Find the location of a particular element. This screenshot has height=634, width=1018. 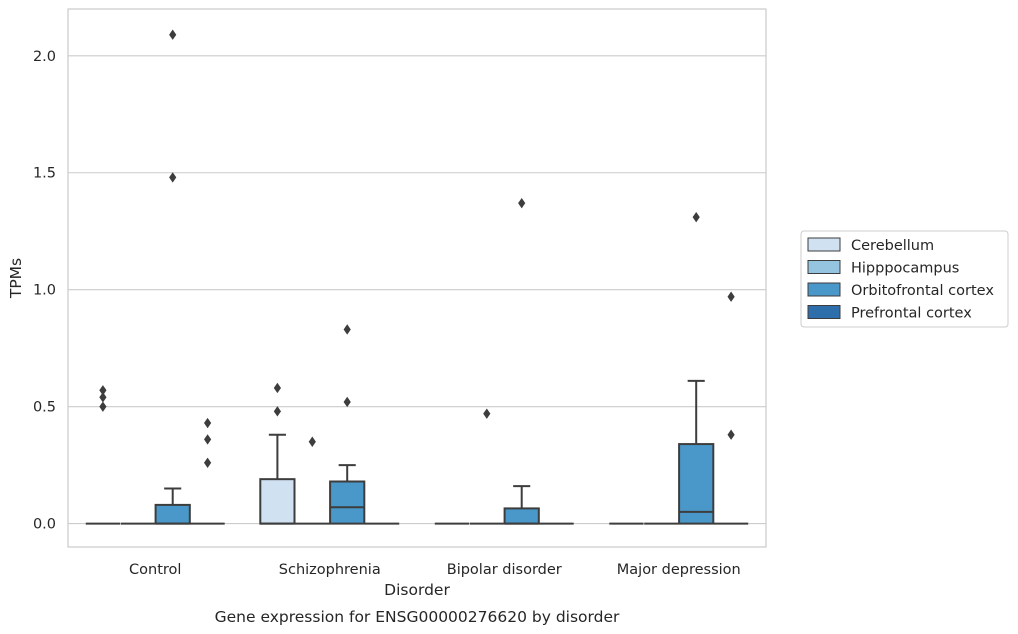

legend-label: Cerebellum is located at coordinates (892, 246).